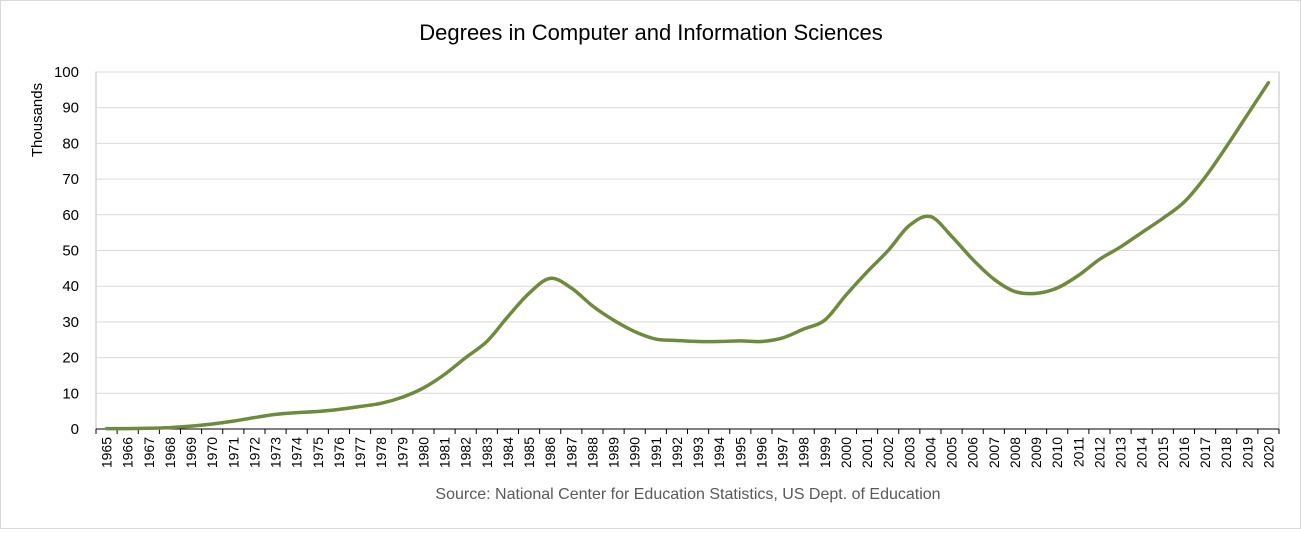 The width and height of the screenshot is (1301, 533). Describe the element at coordinates (846, 452) in the screenshot. I see `x-tick-label: 2000` at that location.